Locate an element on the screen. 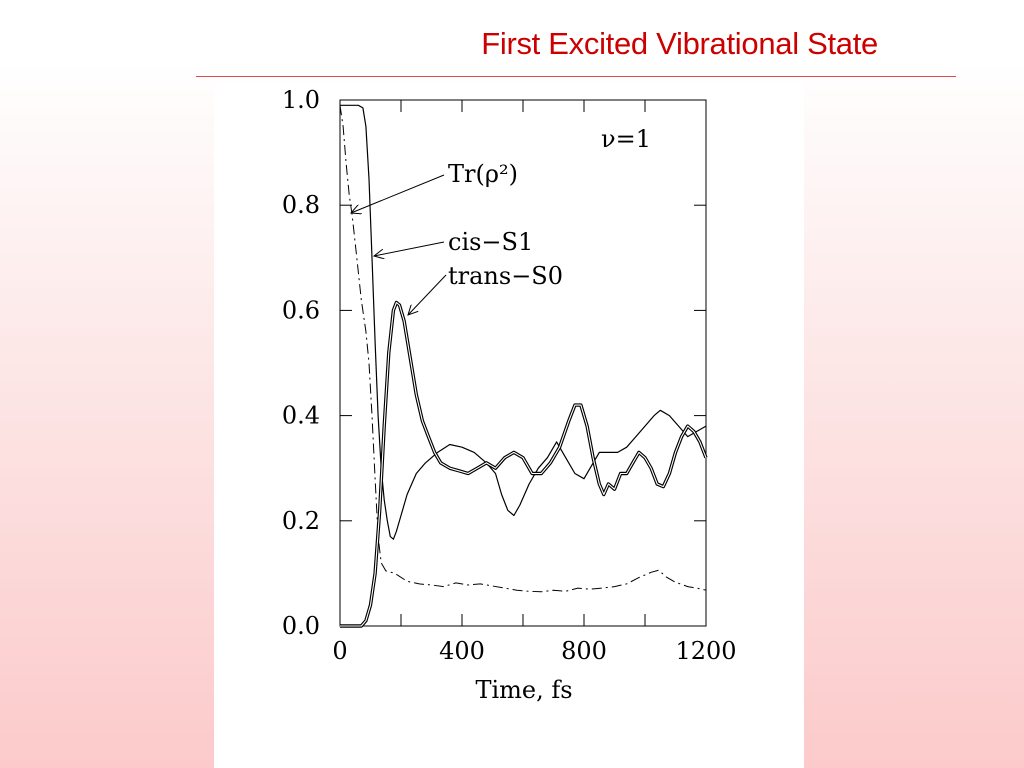 This screenshot has height=768, width=1024. y-tick-label: 0.2 is located at coordinates (301, 521).